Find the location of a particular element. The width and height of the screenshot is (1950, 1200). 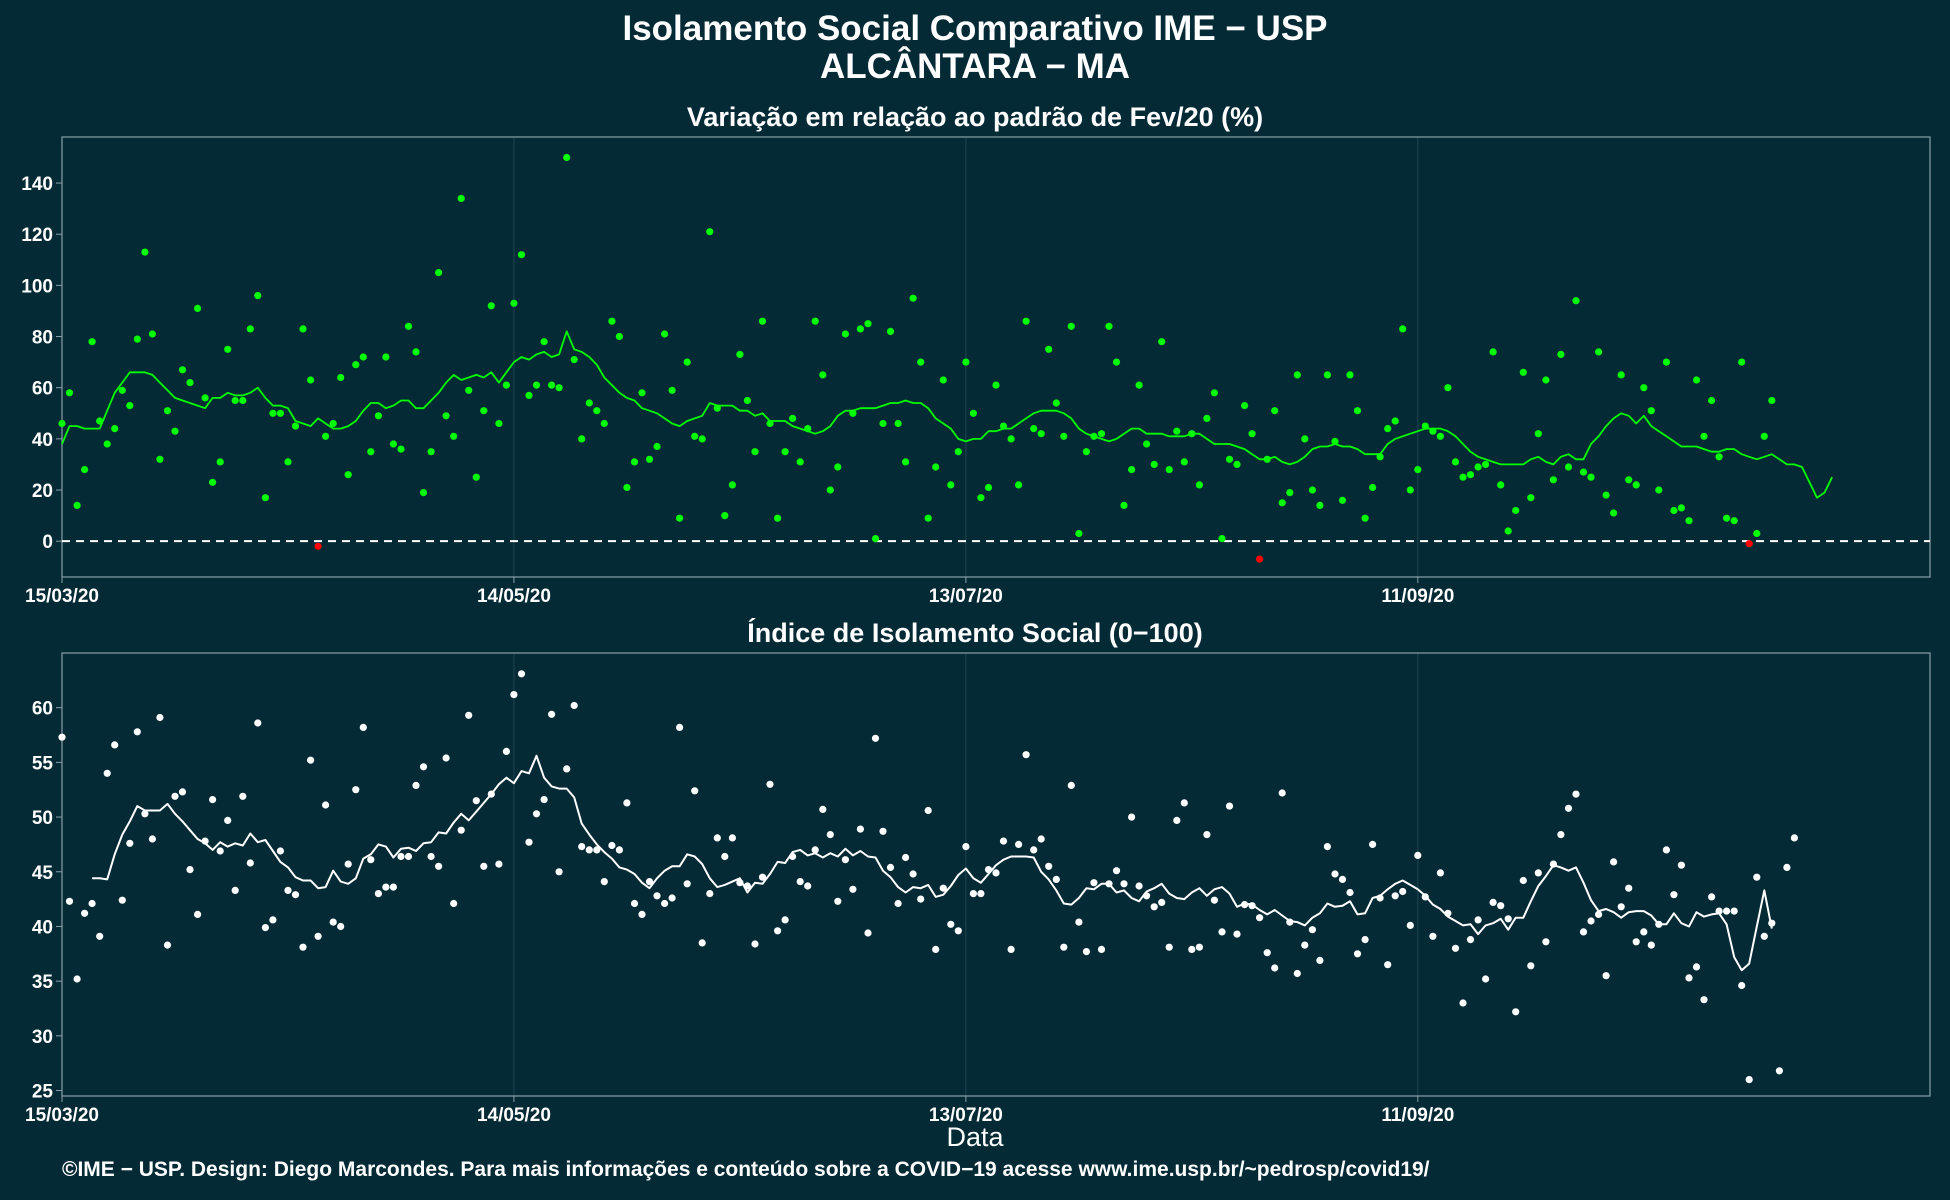

y-tick-label: 0 is located at coordinates (47, 542).